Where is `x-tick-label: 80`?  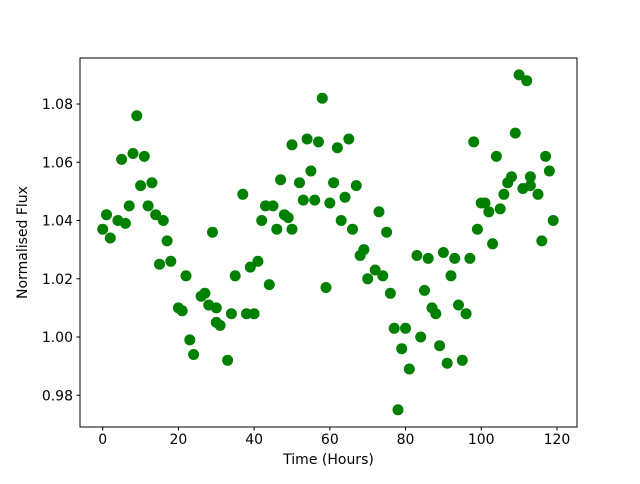
x-tick-label: 80 is located at coordinates (406, 440).